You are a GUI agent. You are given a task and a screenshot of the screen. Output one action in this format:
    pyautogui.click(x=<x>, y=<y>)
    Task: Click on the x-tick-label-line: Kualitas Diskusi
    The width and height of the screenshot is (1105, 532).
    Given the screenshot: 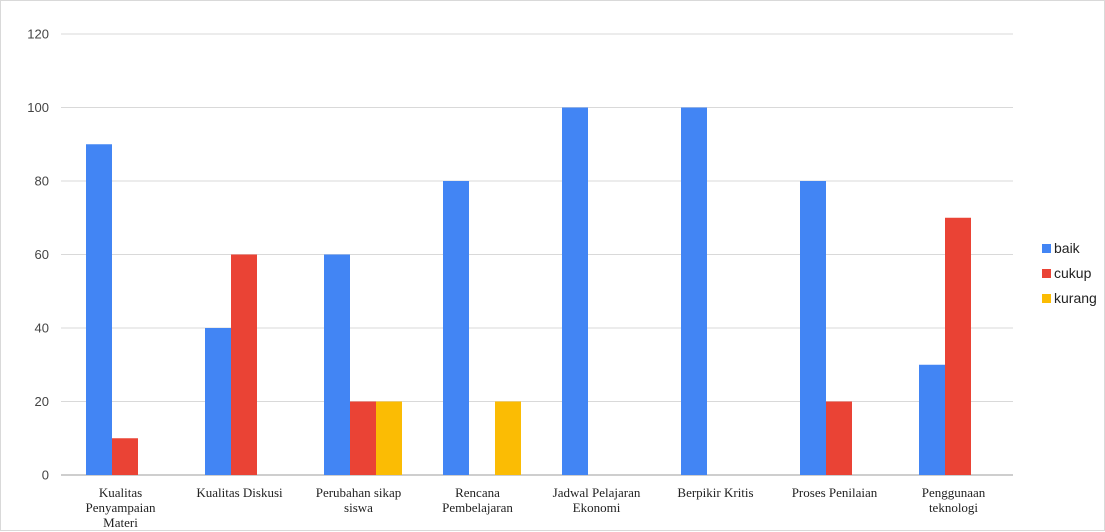 What is the action you would take?
    pyautogui.click(x=239, y=492)
    